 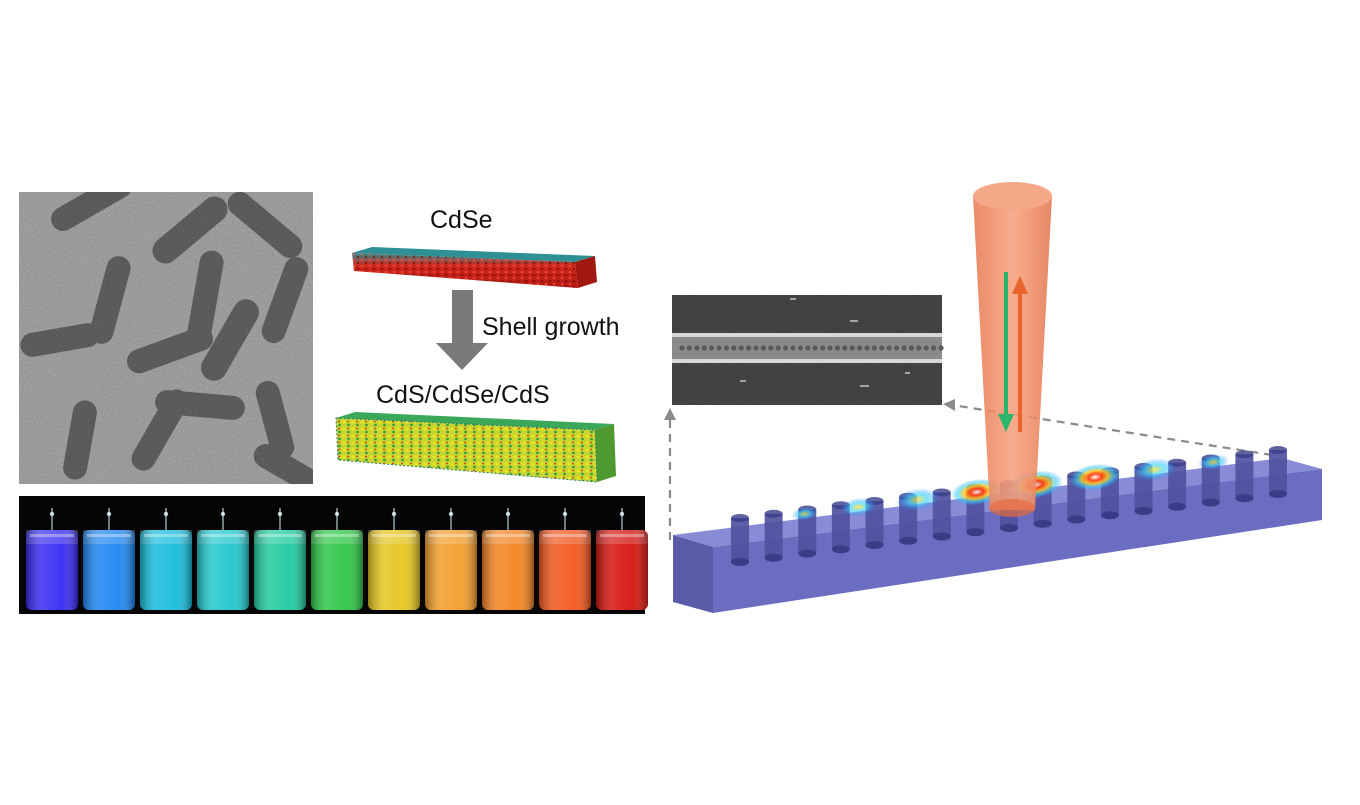 I want to click on laser-beam, so click(x=1012, y=349).